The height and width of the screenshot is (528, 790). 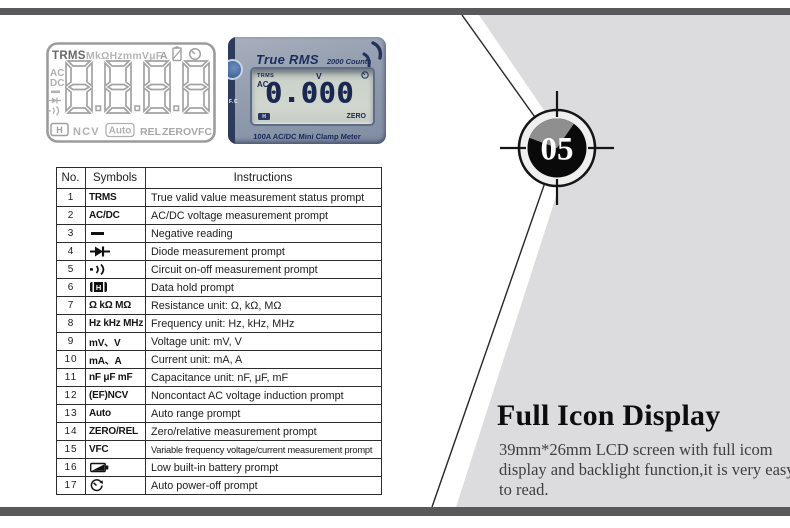 What do you see at coordinates (99, 467) in the screenshot?
I see `low-battery-icon` at bounding box center [99, 467].